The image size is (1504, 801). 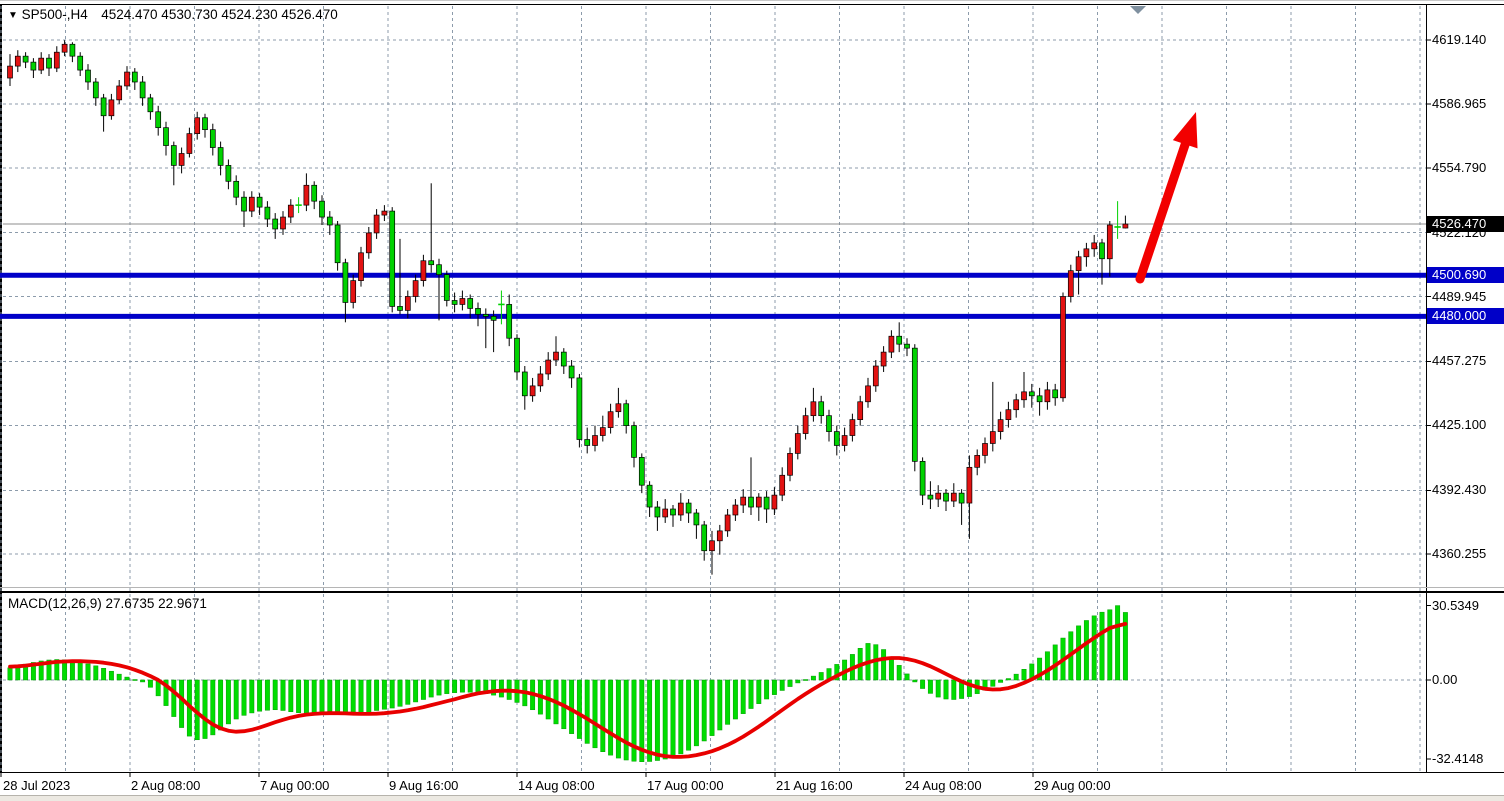 What do you see at coordinates (54, 14) in the screenshot?
I see `symbol-timeframe-label: SP500-,H4` at bounding box center [54, 14].